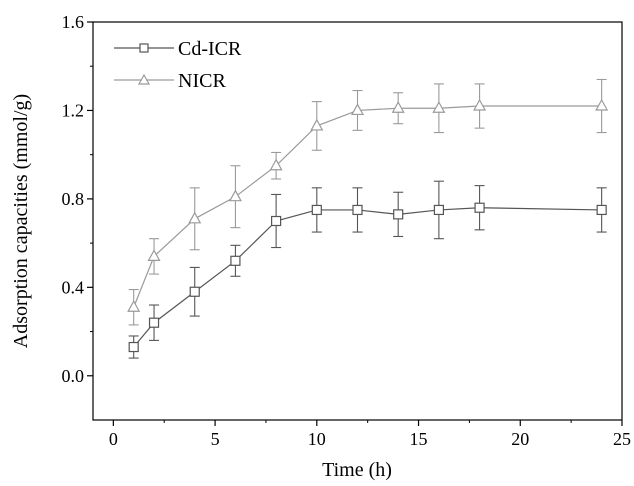 Image resolution: width=634 pixels, height=486 pixels. I want to click on y-tick-label: 0.4, so click(73, 287).